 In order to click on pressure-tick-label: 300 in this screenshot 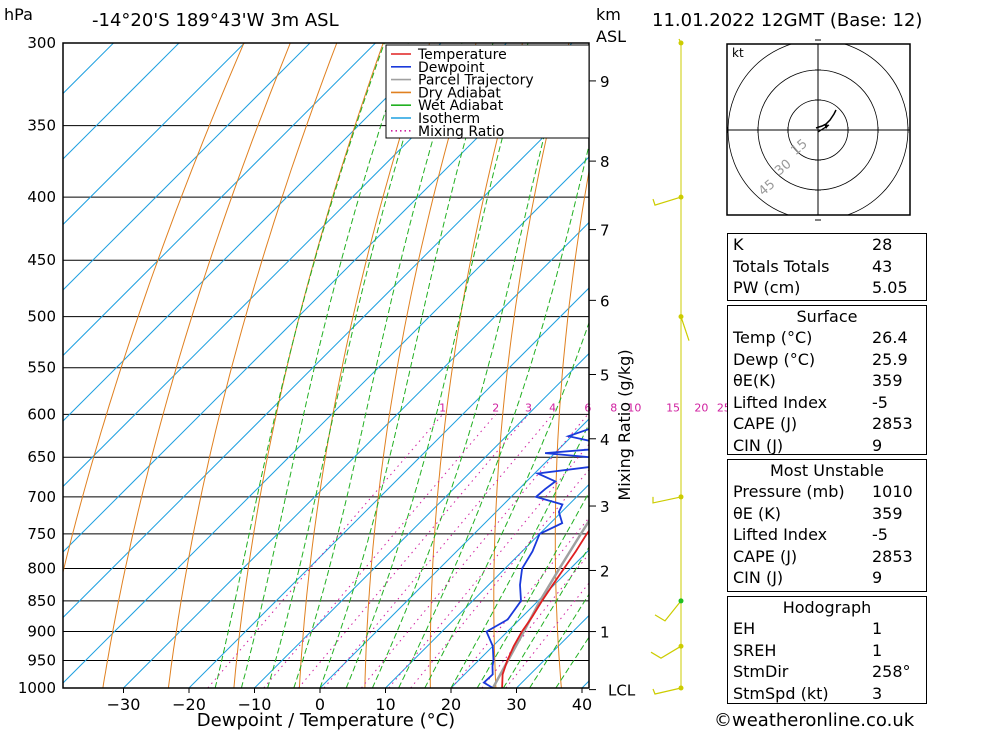, I will do `click(41, 43)`.